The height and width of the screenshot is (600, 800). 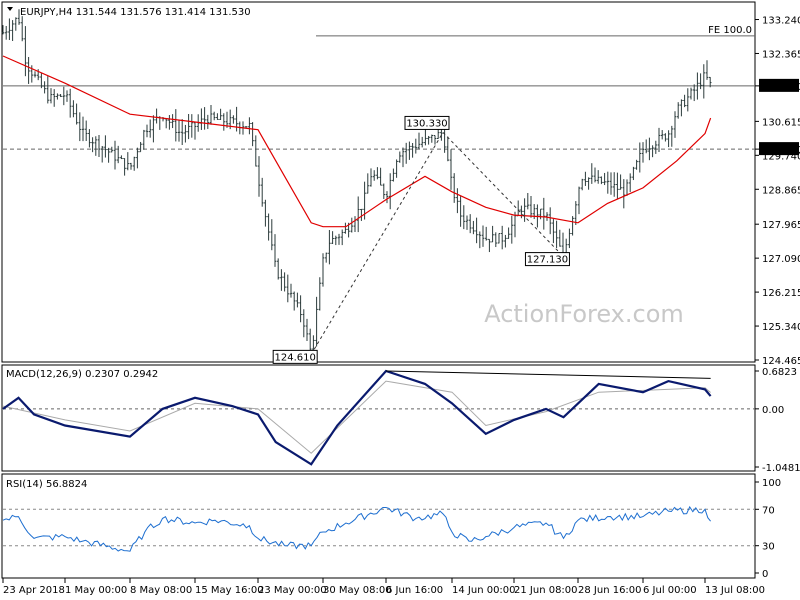 I want to click on price-y-tick-label: 127.965, so click(x=781, y=225).